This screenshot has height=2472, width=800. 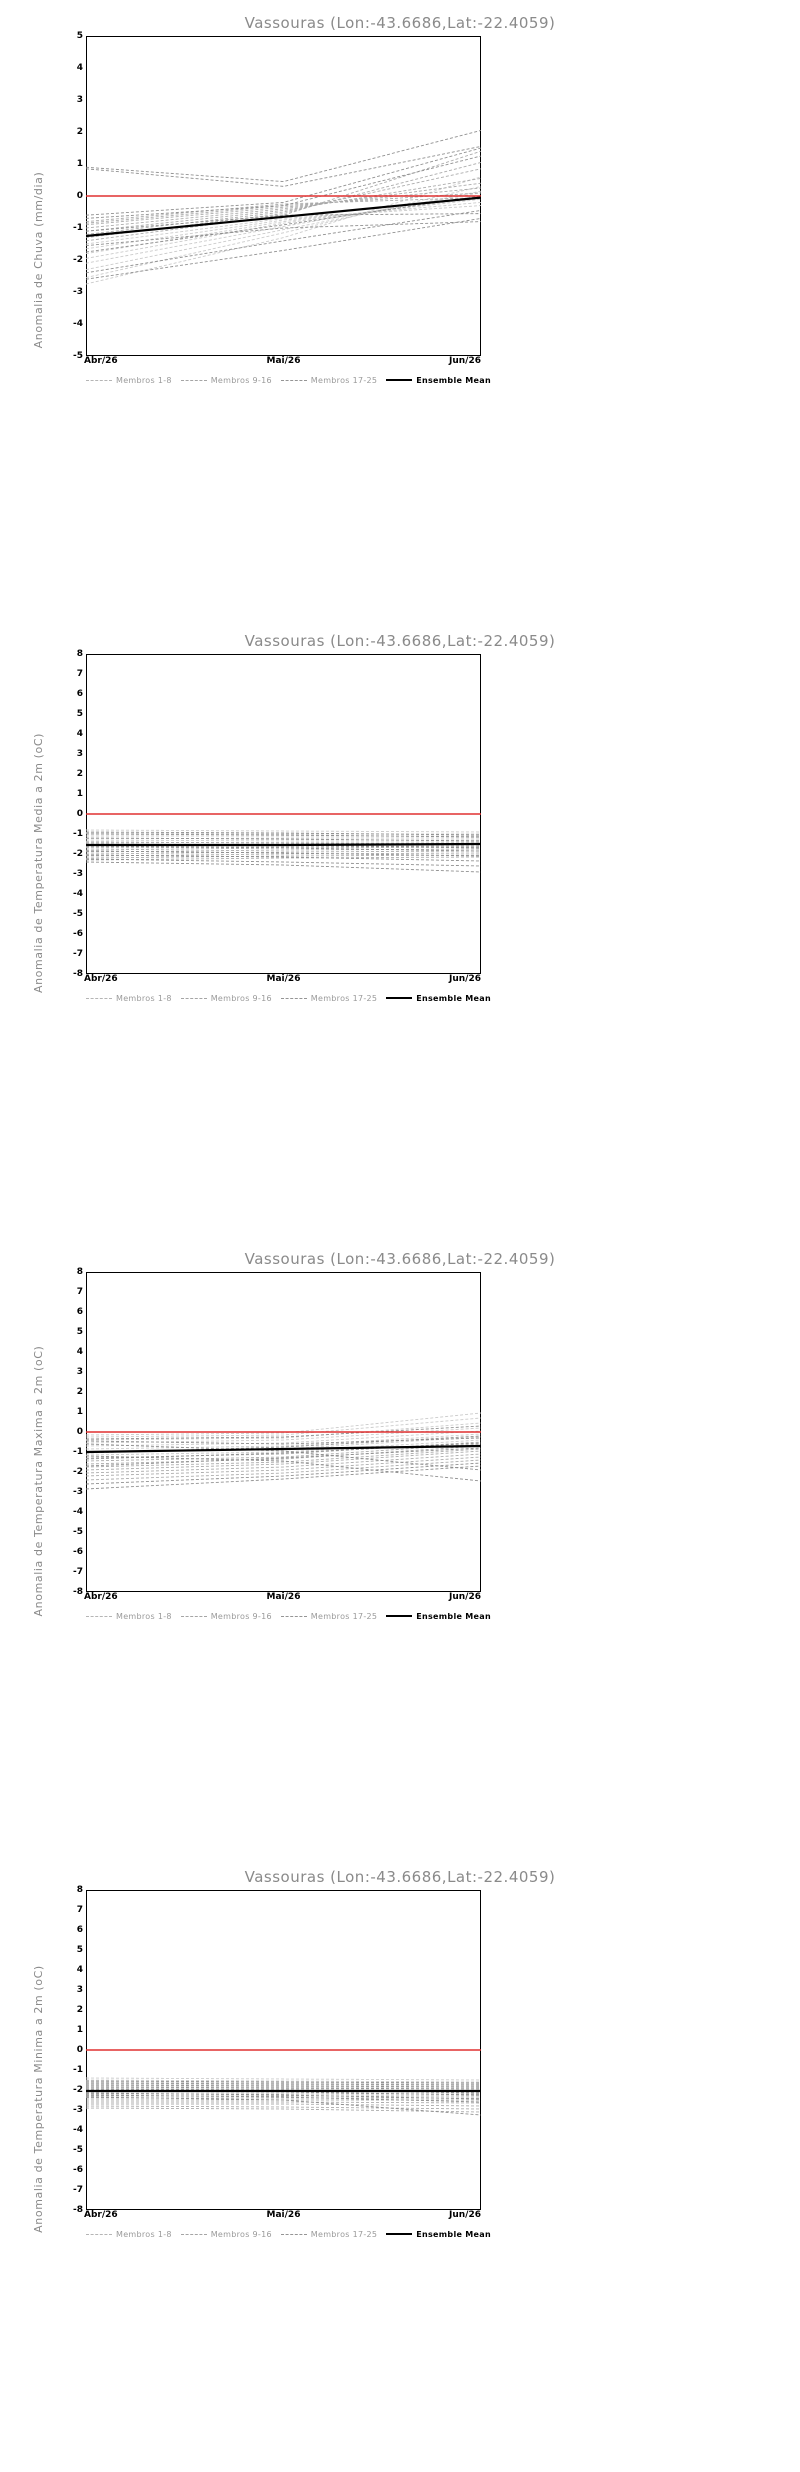 I want to click on y-axis-ticks: -8 -7 -6 -5 -4 -3 -2 -1 0 1 2 3 4 5 6 7 8, so click(x=69, y=2050).